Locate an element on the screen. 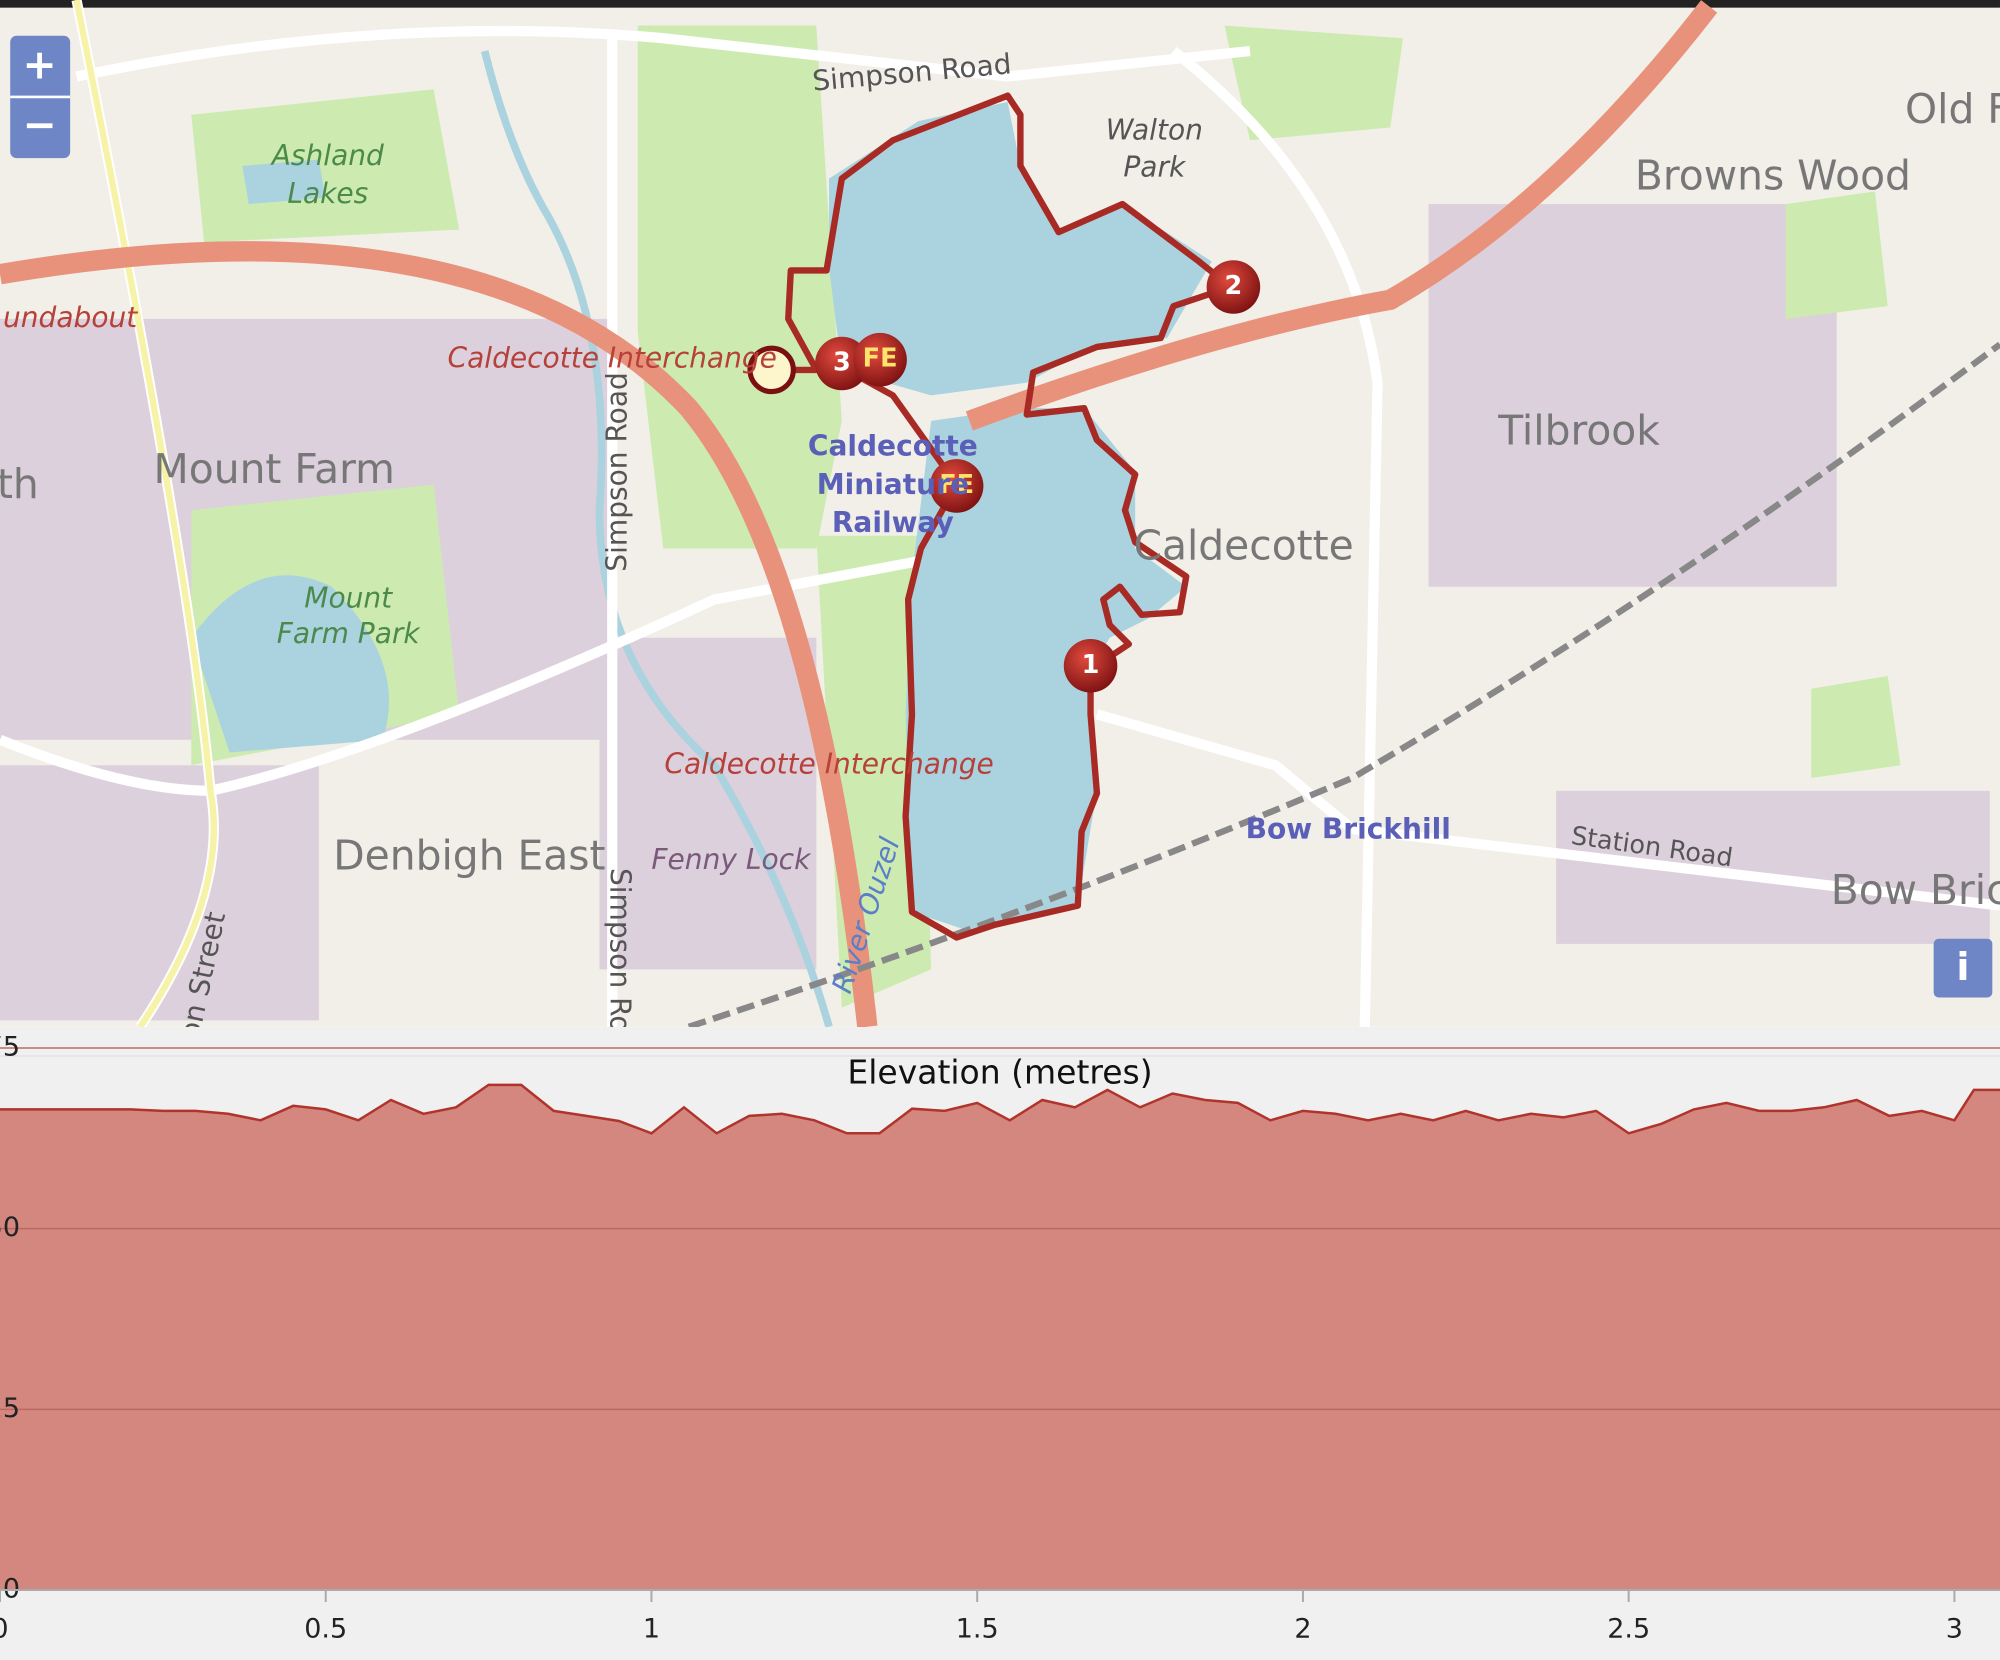 The height and width of the screenshot is (1660, 2000). y-tick-label: 75 is located at coordinates (10, 1047).